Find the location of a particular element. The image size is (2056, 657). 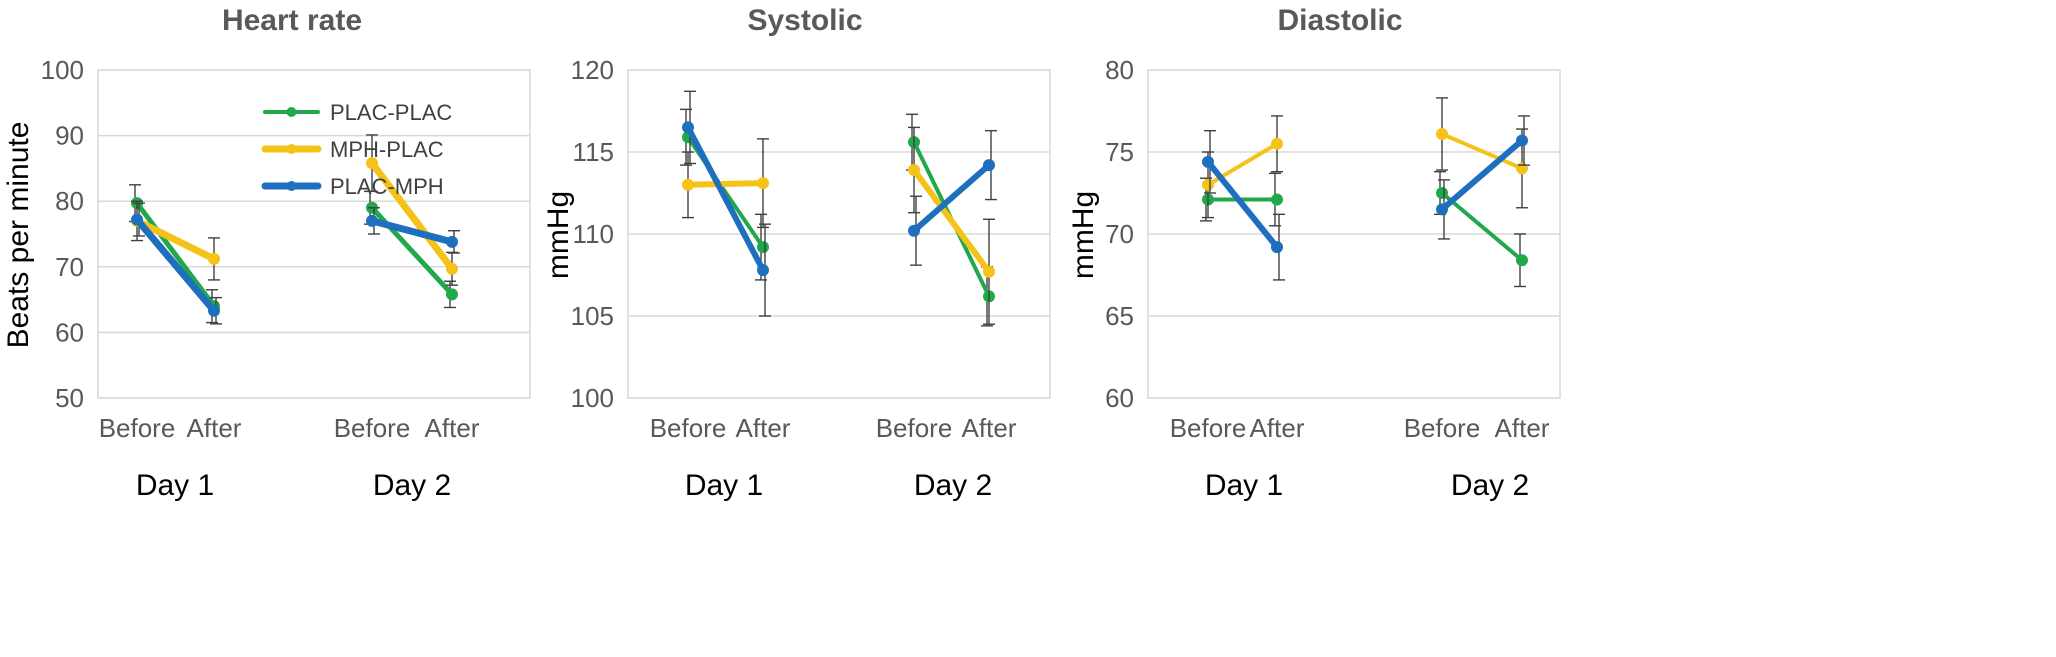

y-tick-label: 120 is located at coordinates (592, 70).